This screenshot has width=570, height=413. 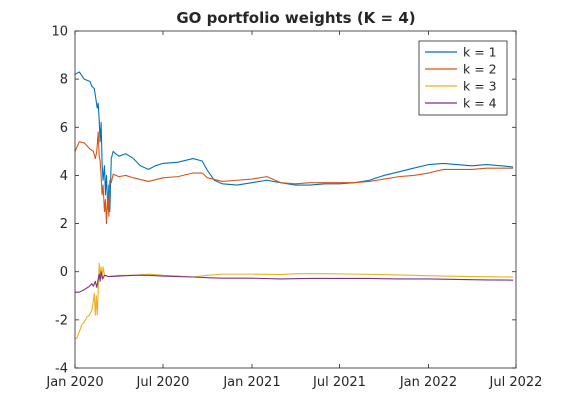 I want to click on x-tick-label: Jan 2022, so click(x=428, y=382).